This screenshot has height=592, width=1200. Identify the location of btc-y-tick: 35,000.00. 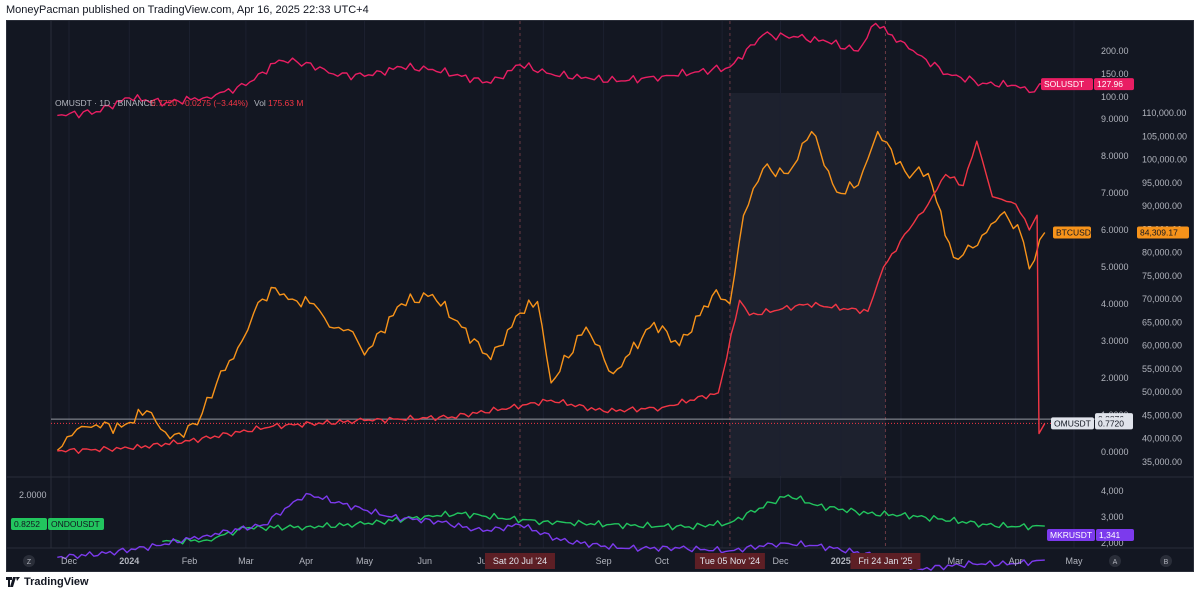
(1162, 462).